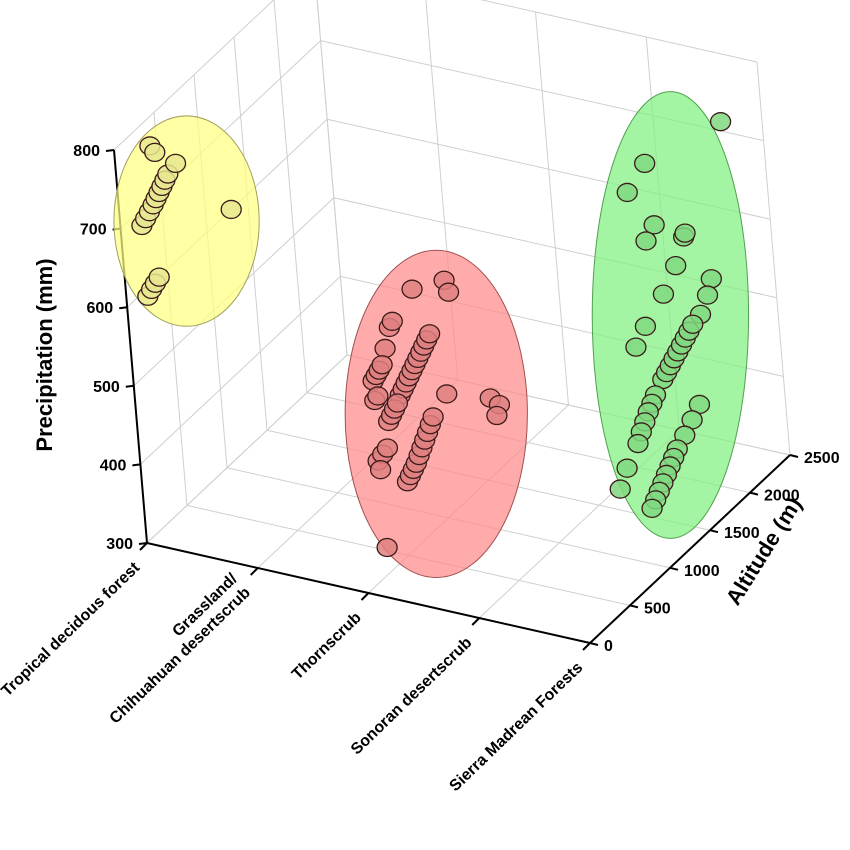 The width and height of the screenshot is (850, 850). I want to click on x-category-label-line: Thornscrub, so click(327, 646).